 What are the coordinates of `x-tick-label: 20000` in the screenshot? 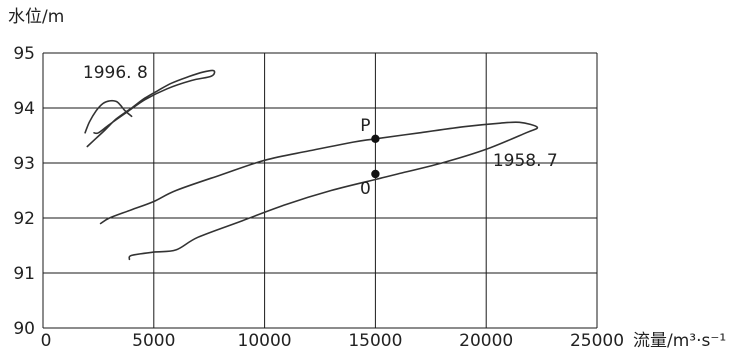 It's located at (486, 341).